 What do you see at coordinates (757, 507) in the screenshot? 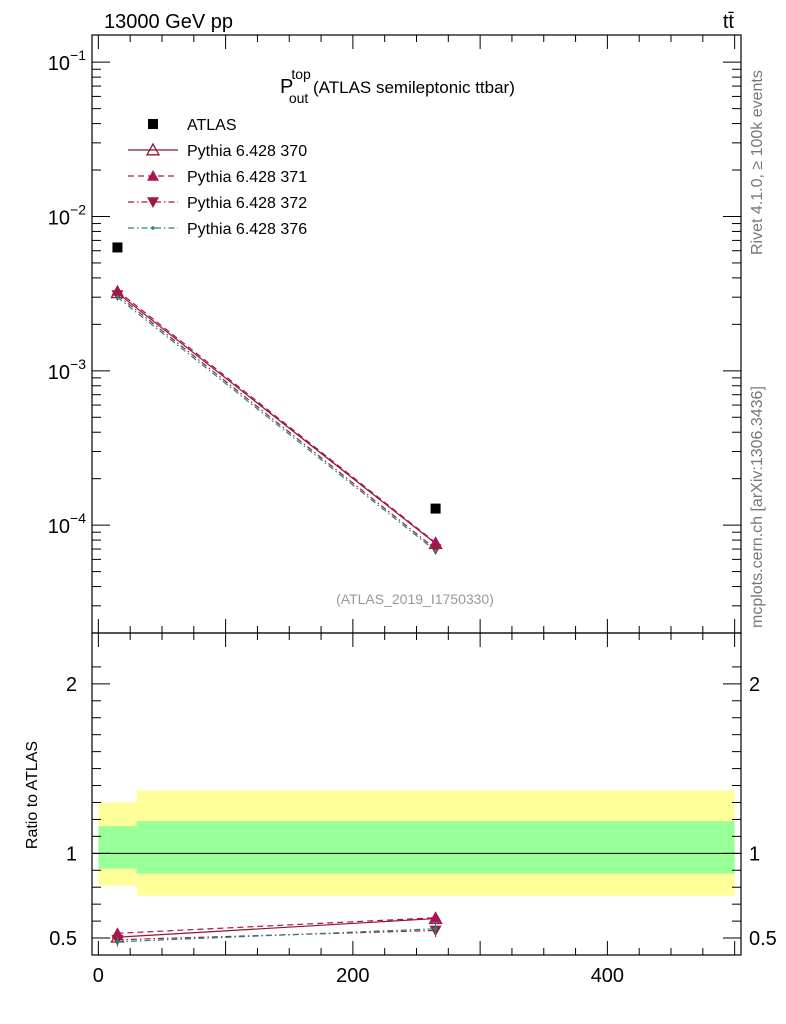
I see `side-label-mcplots: mcplots.cern.ch [arXiv:1306.3436]` at bounding box center [757, 507].